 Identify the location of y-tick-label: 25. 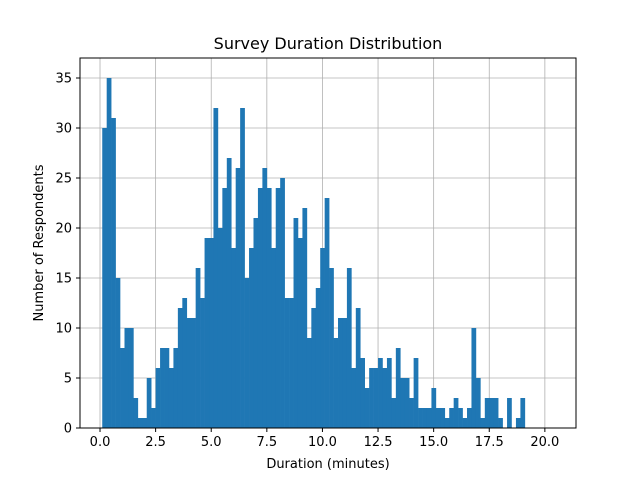
(63, 179).